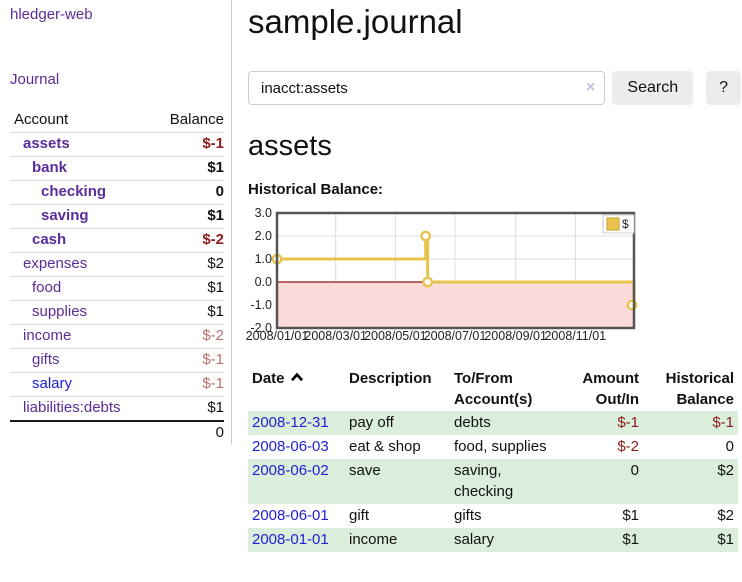 The image size is (742, 582). Describe the element at coordinates (335, 336) in the screenshot. I see `x-axis-tick-label: 2008/03/01` at that location.